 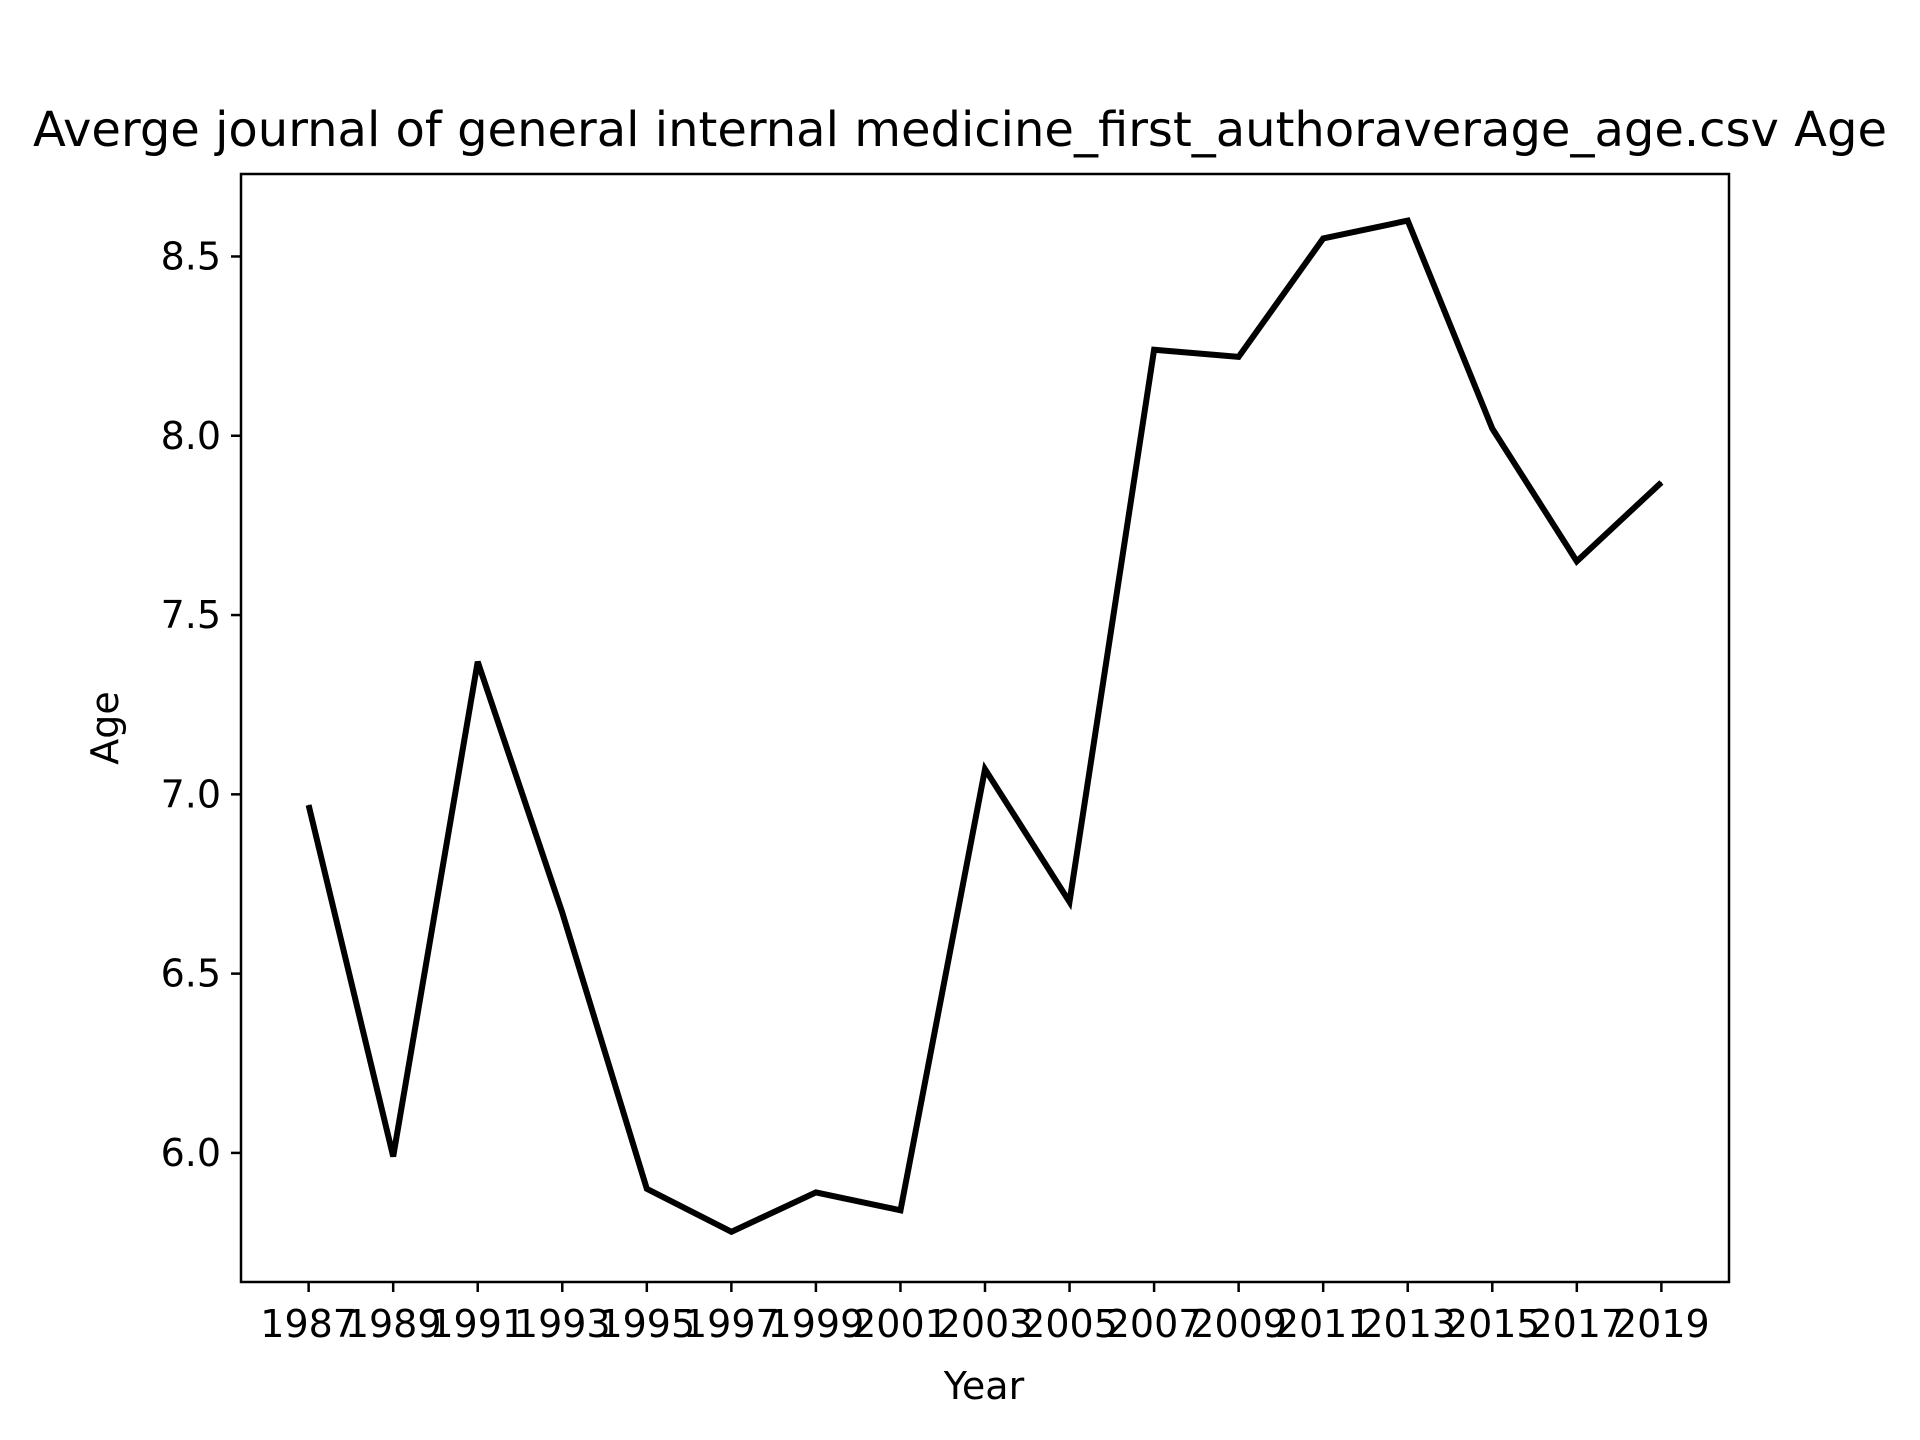 I want to click on x-tick-label: 1989, so click(x=393, y=1324).